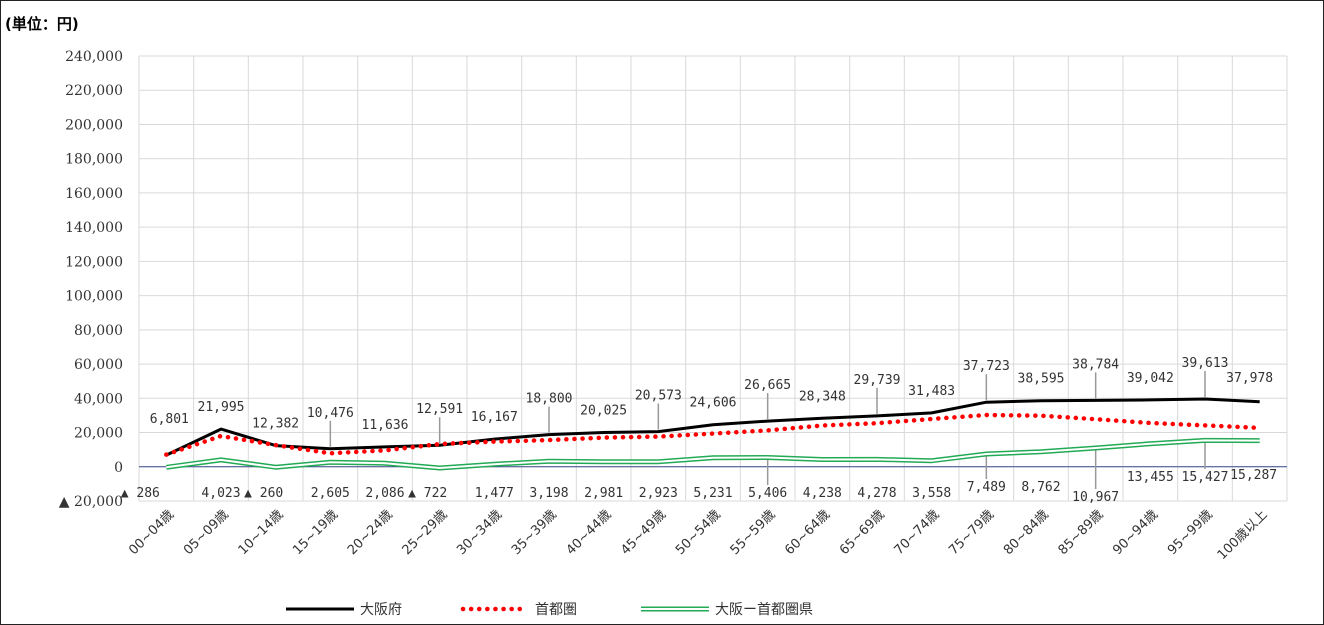 The width and height of the screenshot is (1324, 625). I want to click on data-label: 31,483, so click(931, 391).